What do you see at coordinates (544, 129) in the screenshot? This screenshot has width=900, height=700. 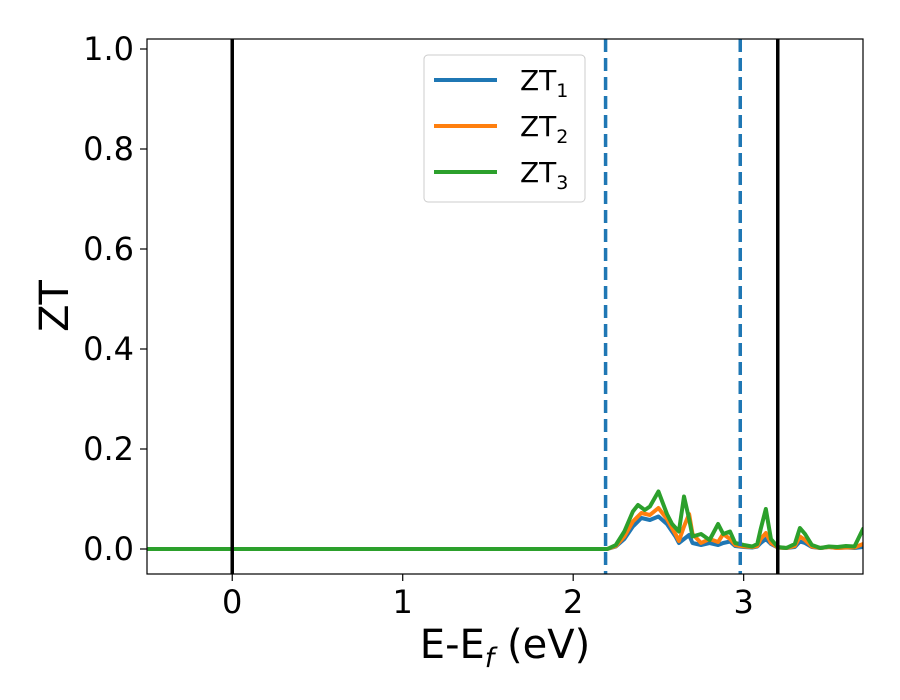 I see `legend-label-2: ZT2` at bounding box center [544, 129].